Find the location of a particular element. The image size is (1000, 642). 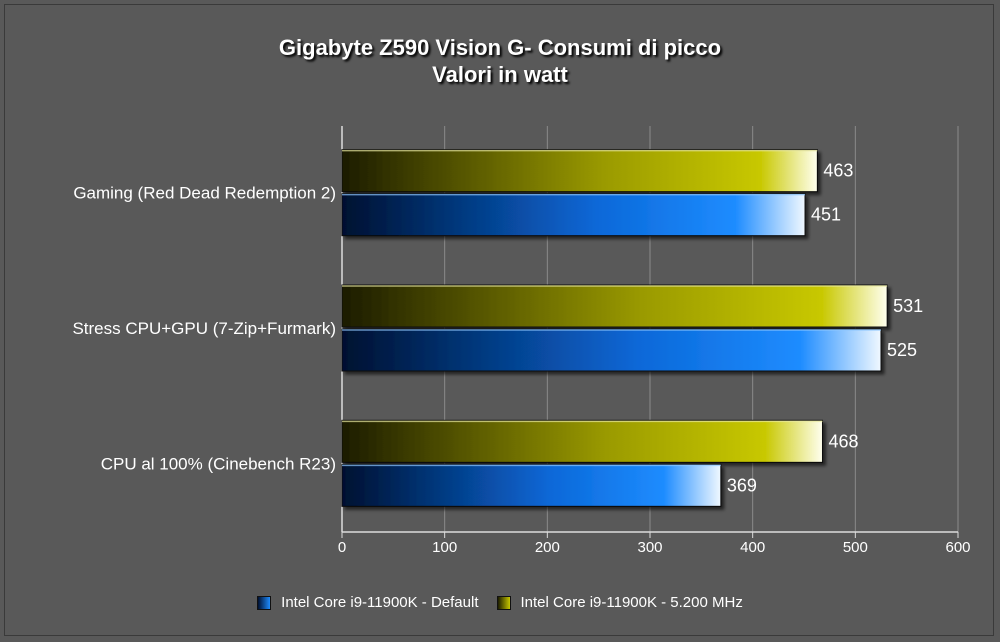

x-tick-label: 300 is located at coordinates (649, 547).